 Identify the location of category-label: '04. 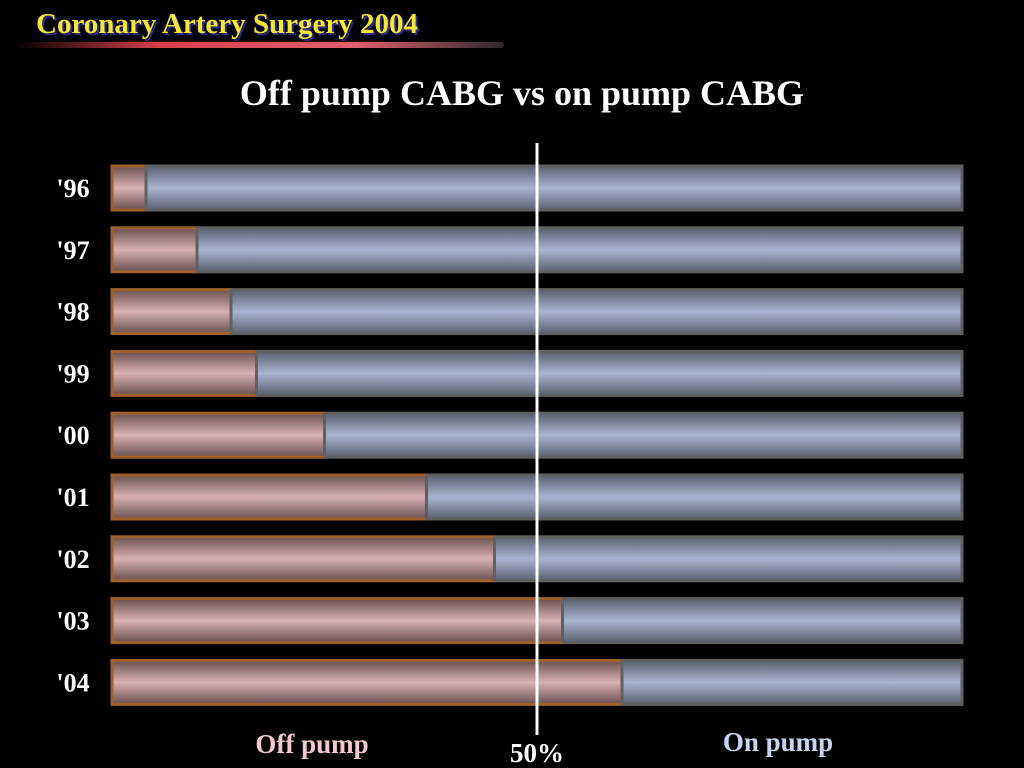
(72, 682).